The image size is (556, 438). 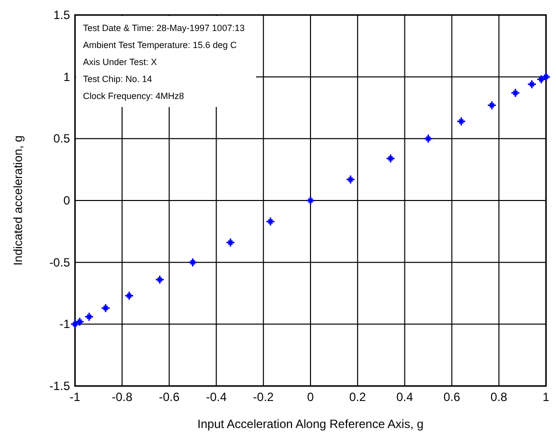 What do you see at coordinates (66, 77) in the screenshot?
I see `y-tick-label: 1` at bounding box center [66, 77].